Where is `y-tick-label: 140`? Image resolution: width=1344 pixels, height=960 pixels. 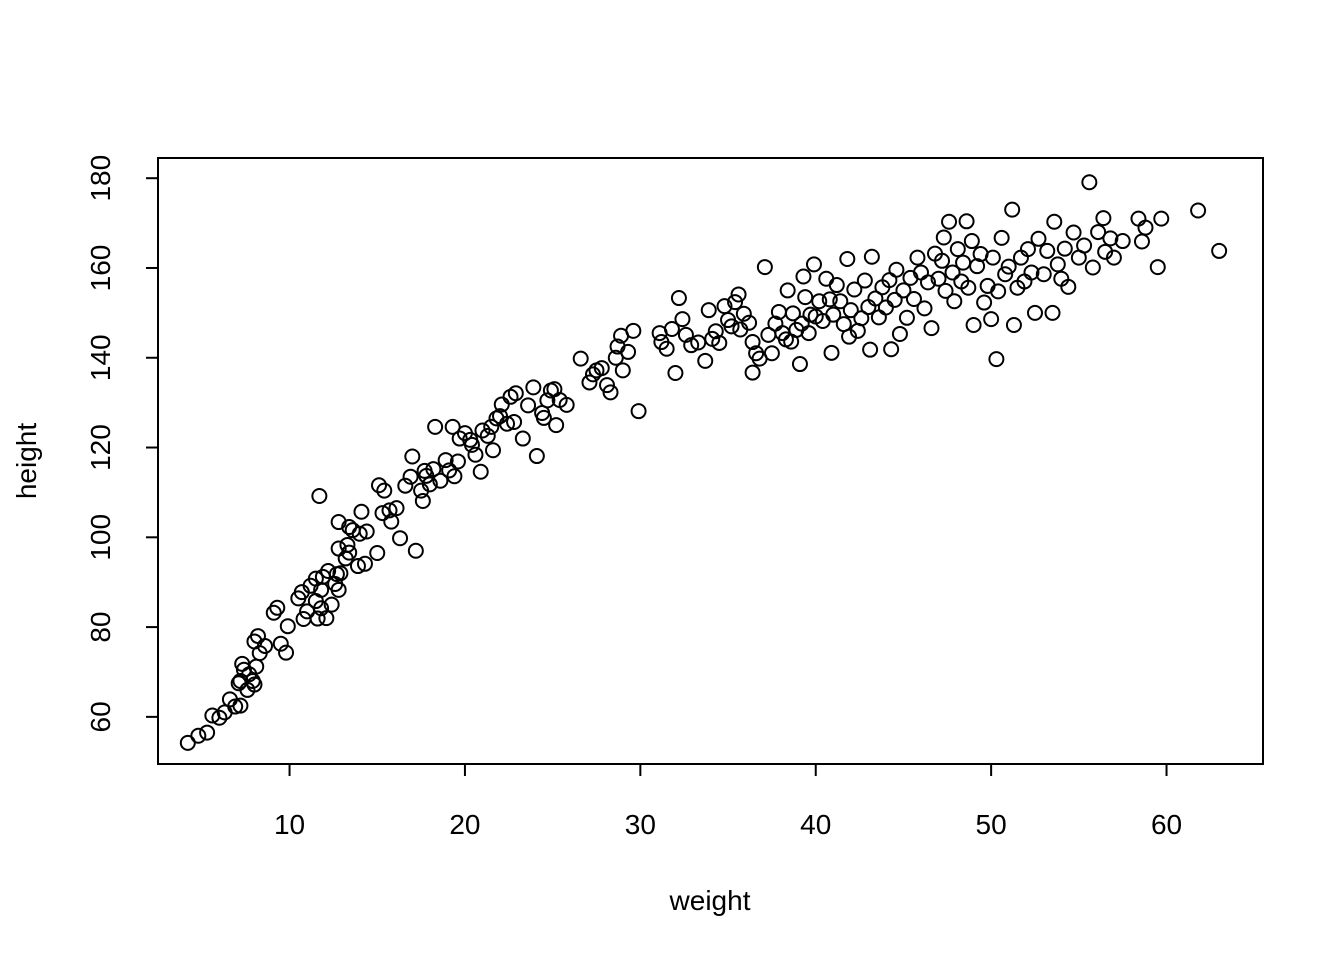
y-tick-label: 140 is located at coordinates (100, 357).